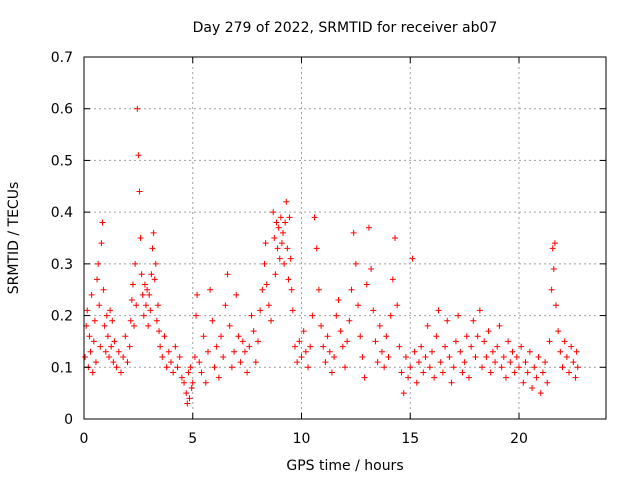 The width and height of the screenshot is (640, 480). What do you see at coordinates (410, 439) in the screenshot?
I see `x-tick-label: 15` at bounding box center [410, 439].